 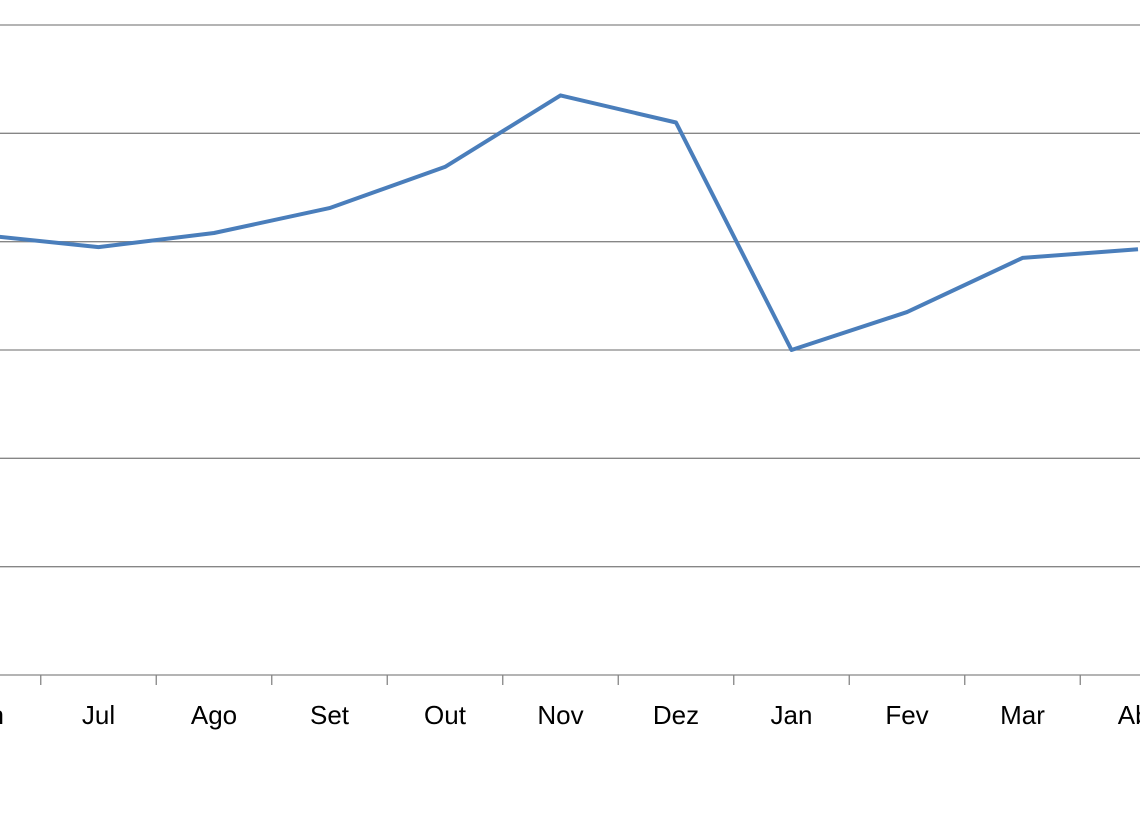 I want to click on x-tick-label: Nov, so click(x=560, y=715).